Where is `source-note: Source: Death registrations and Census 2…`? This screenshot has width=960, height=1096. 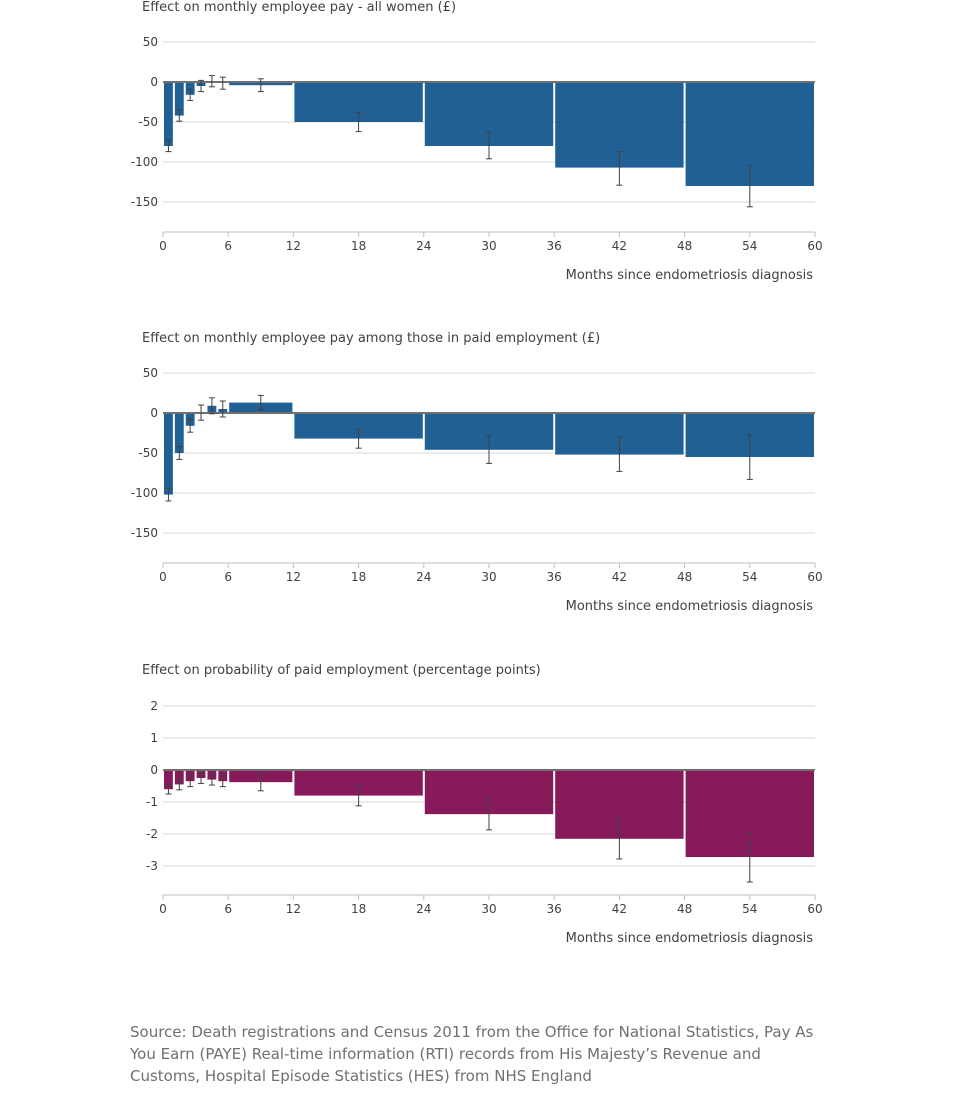 source-note: Source: Death registrations and Census 2… is located at coordinates (472, 1054).